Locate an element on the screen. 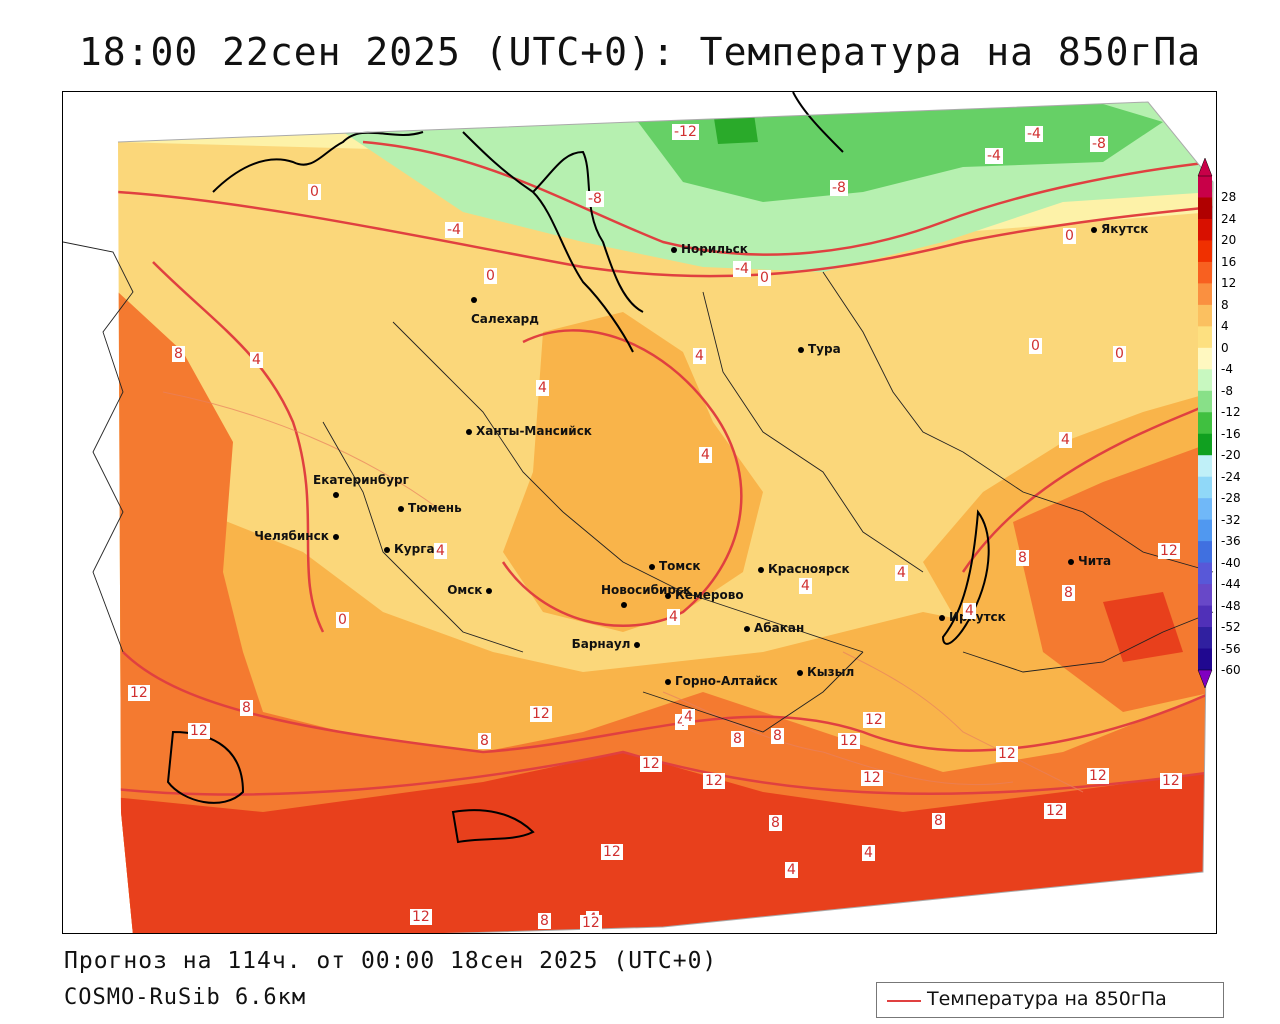  city-marker: Красноярск is located at coordinates (804, 569).